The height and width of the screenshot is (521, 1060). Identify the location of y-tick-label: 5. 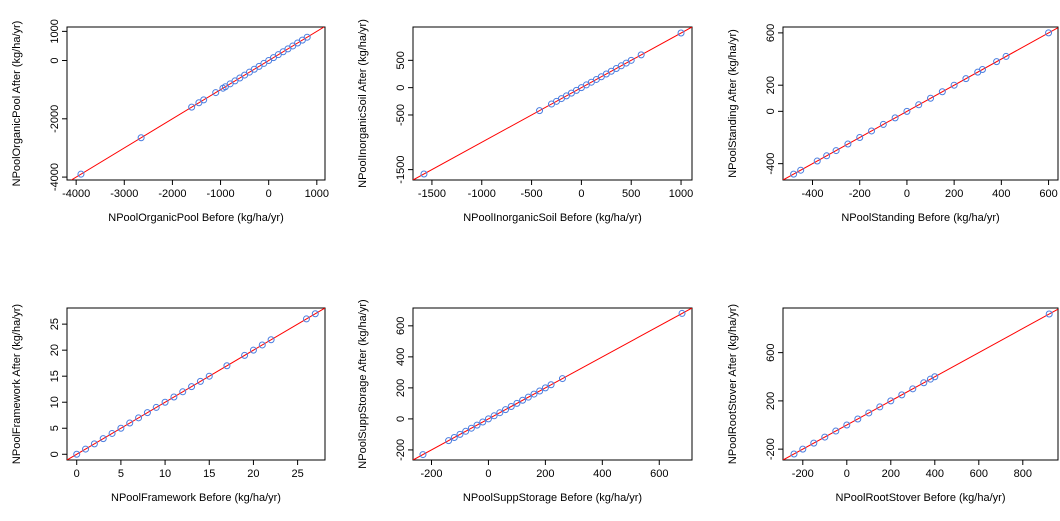
(55, 428).